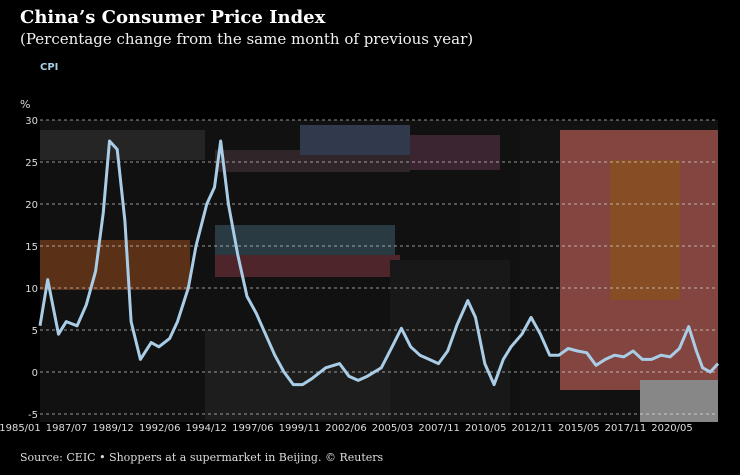 The height and width of the screenshot is (475, 740). What do you see at coordinates (533, 428) in the screenshot?
I see `x-tick-label: 2012/11` at bounding box center [533, 428].